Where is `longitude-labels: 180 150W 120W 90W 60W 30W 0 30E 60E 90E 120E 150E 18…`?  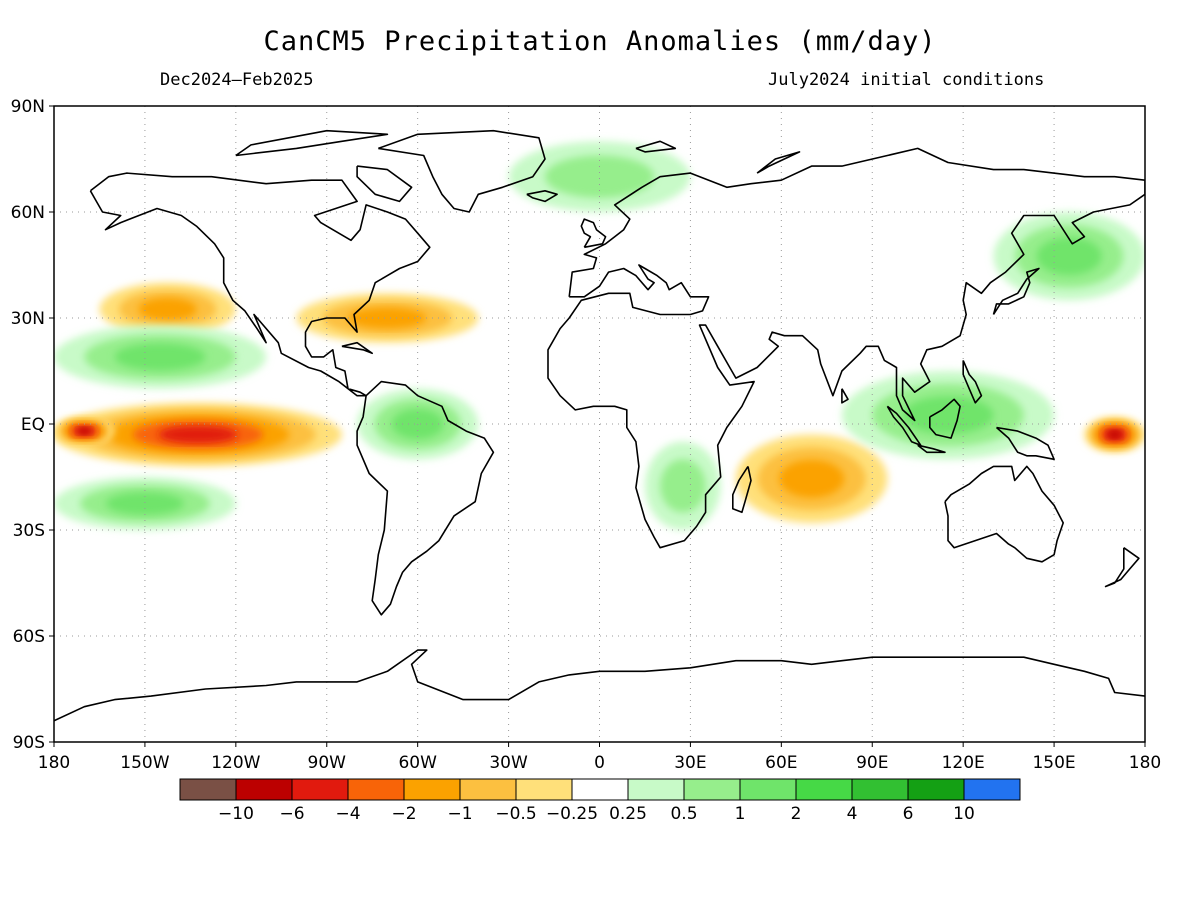
longitude-labels: 180 150W 120W 90W 60W 30W 0 30E 60E 90E 120E 150E 18… is located at coordinates (599, 757).